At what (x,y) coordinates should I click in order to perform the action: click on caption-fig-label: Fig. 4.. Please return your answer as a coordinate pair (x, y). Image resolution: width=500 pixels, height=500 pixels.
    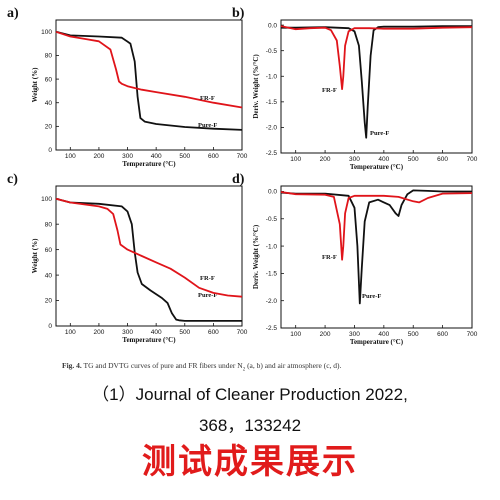
    Looking at the image, I should click on (72, 365).